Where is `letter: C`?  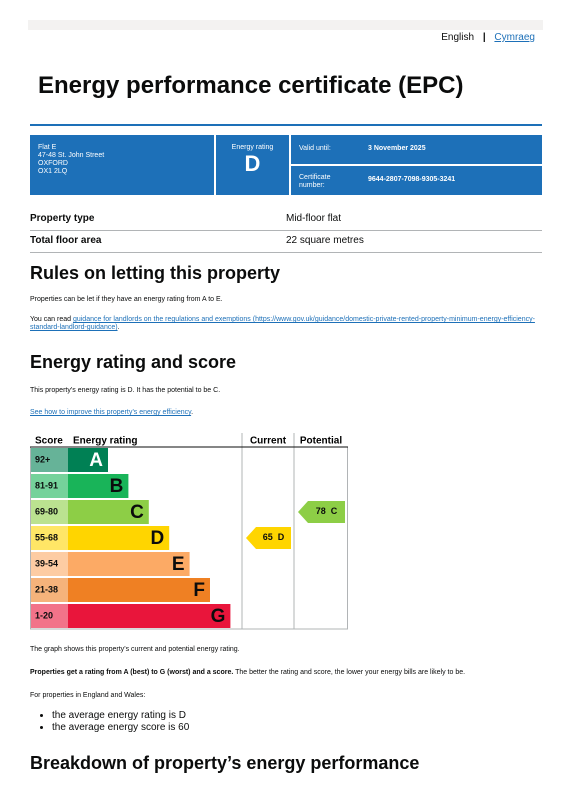 letter: C is located at coordinates (334, 511).